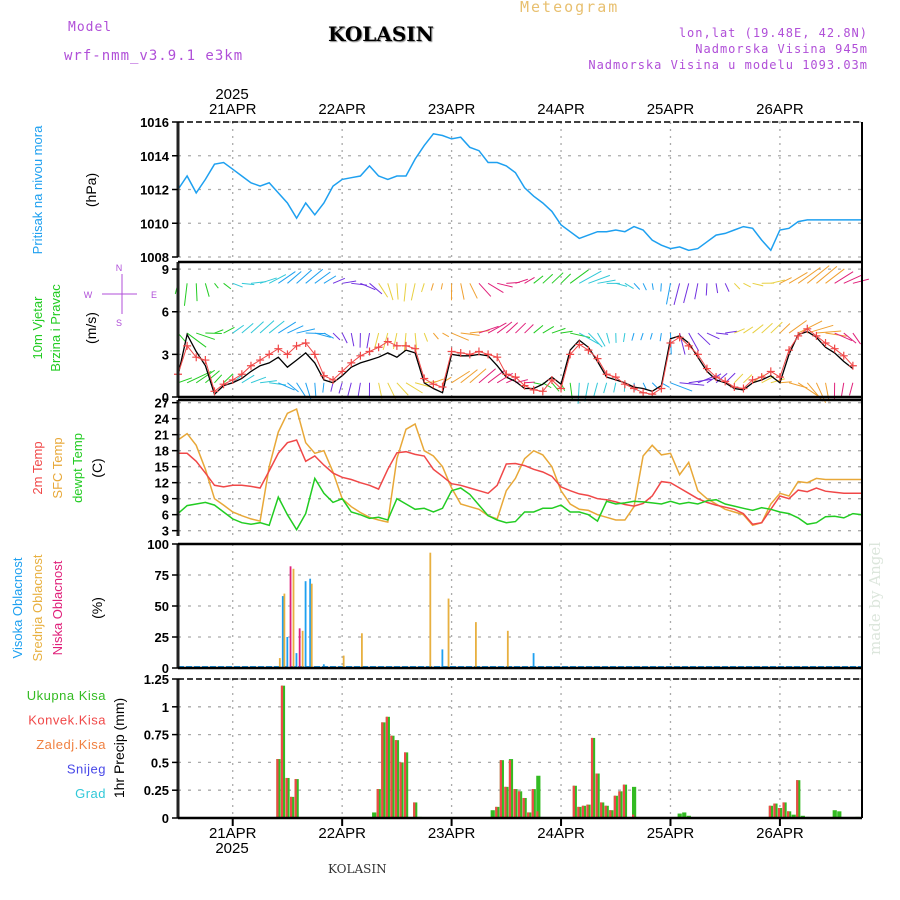 Image resolution: width=900 pixels, height=900 pixels. Describe the element at coordinates (57, 607) in the screenshot. I see `low-cloud-label: Niska Oblacnost` at that location.